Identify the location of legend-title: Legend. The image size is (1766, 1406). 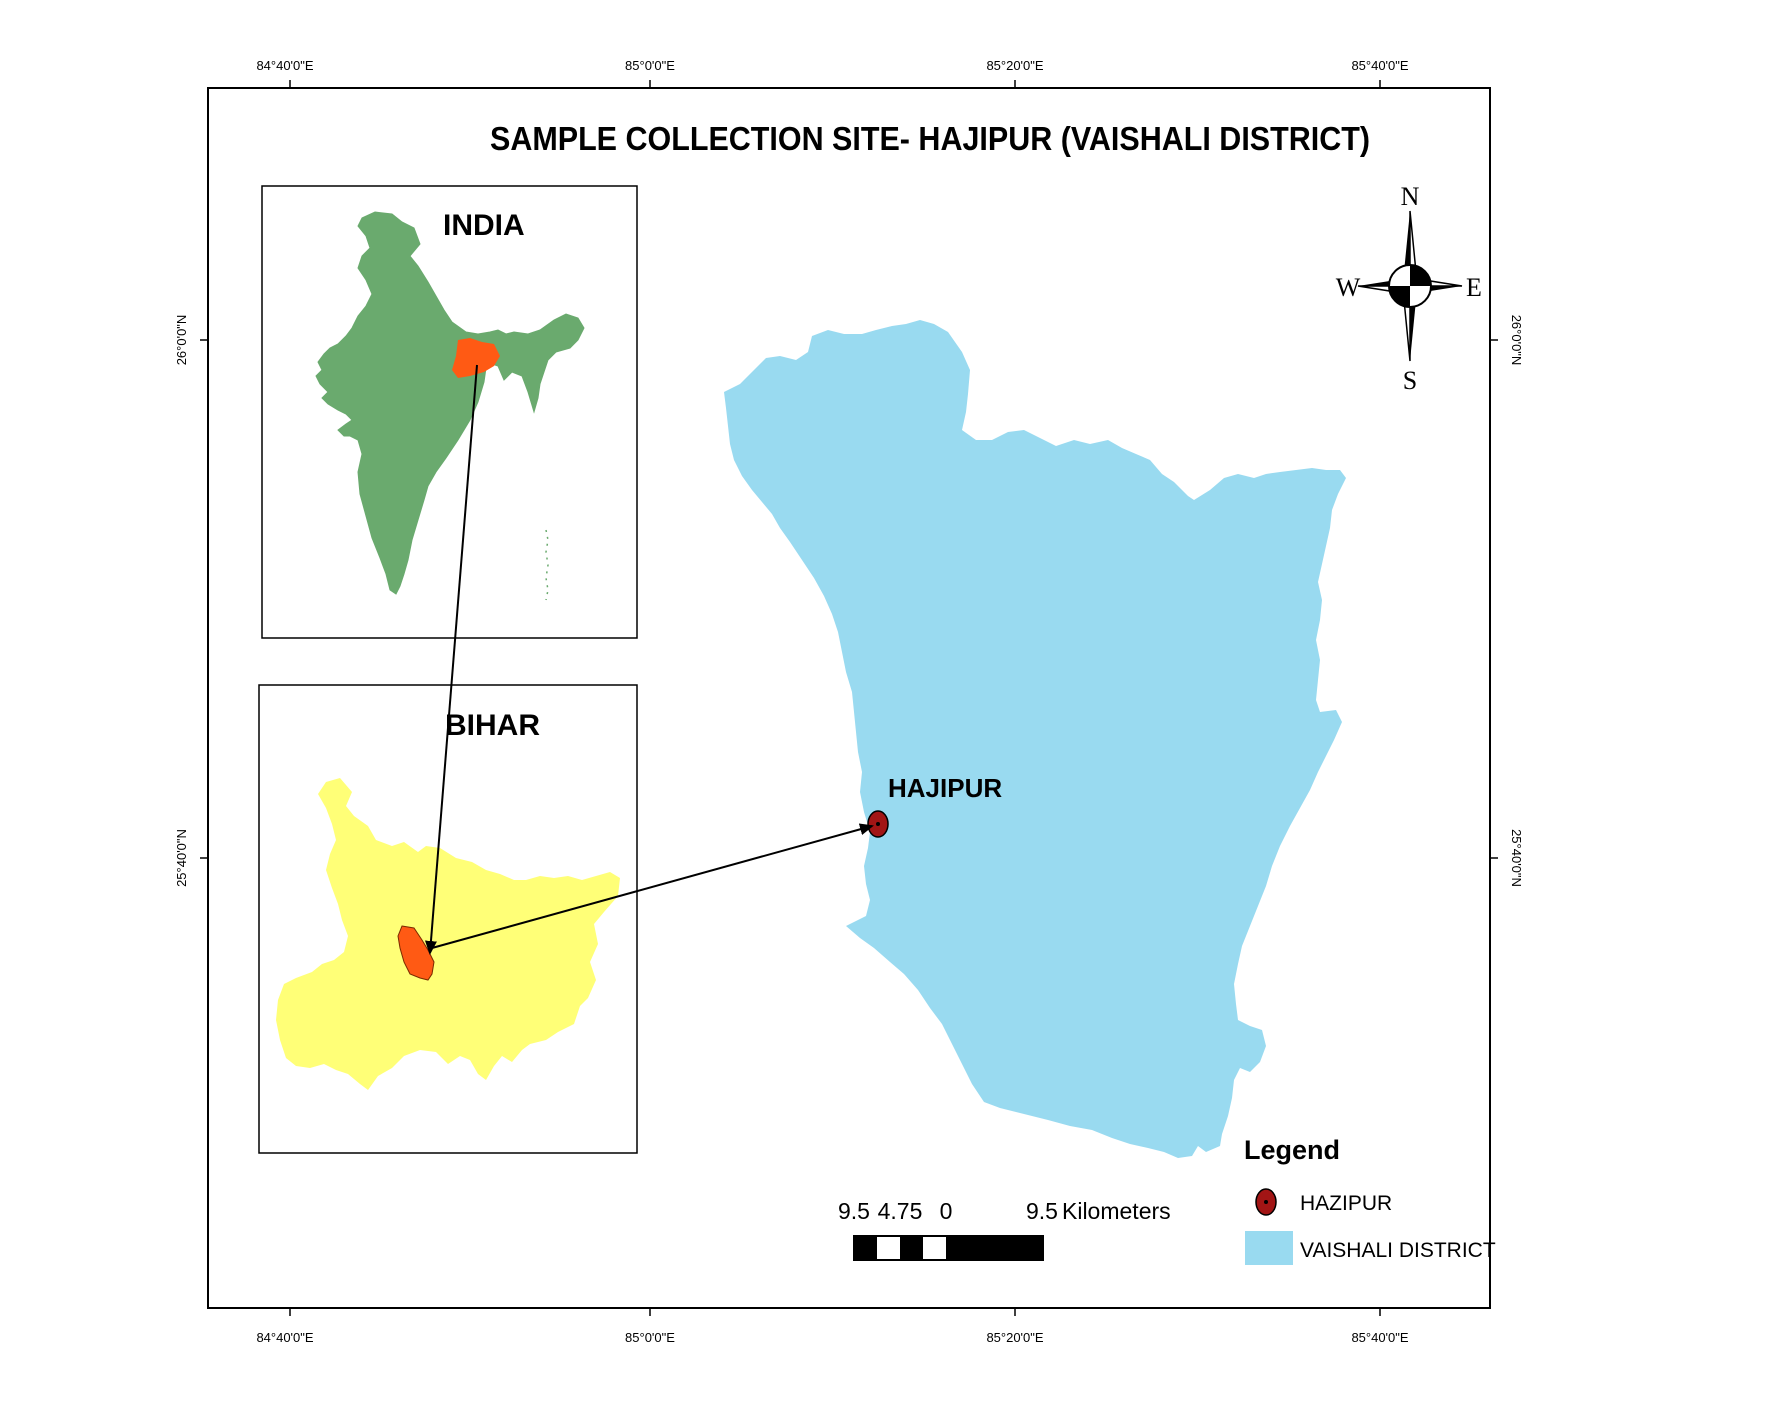
(1292, 1150).